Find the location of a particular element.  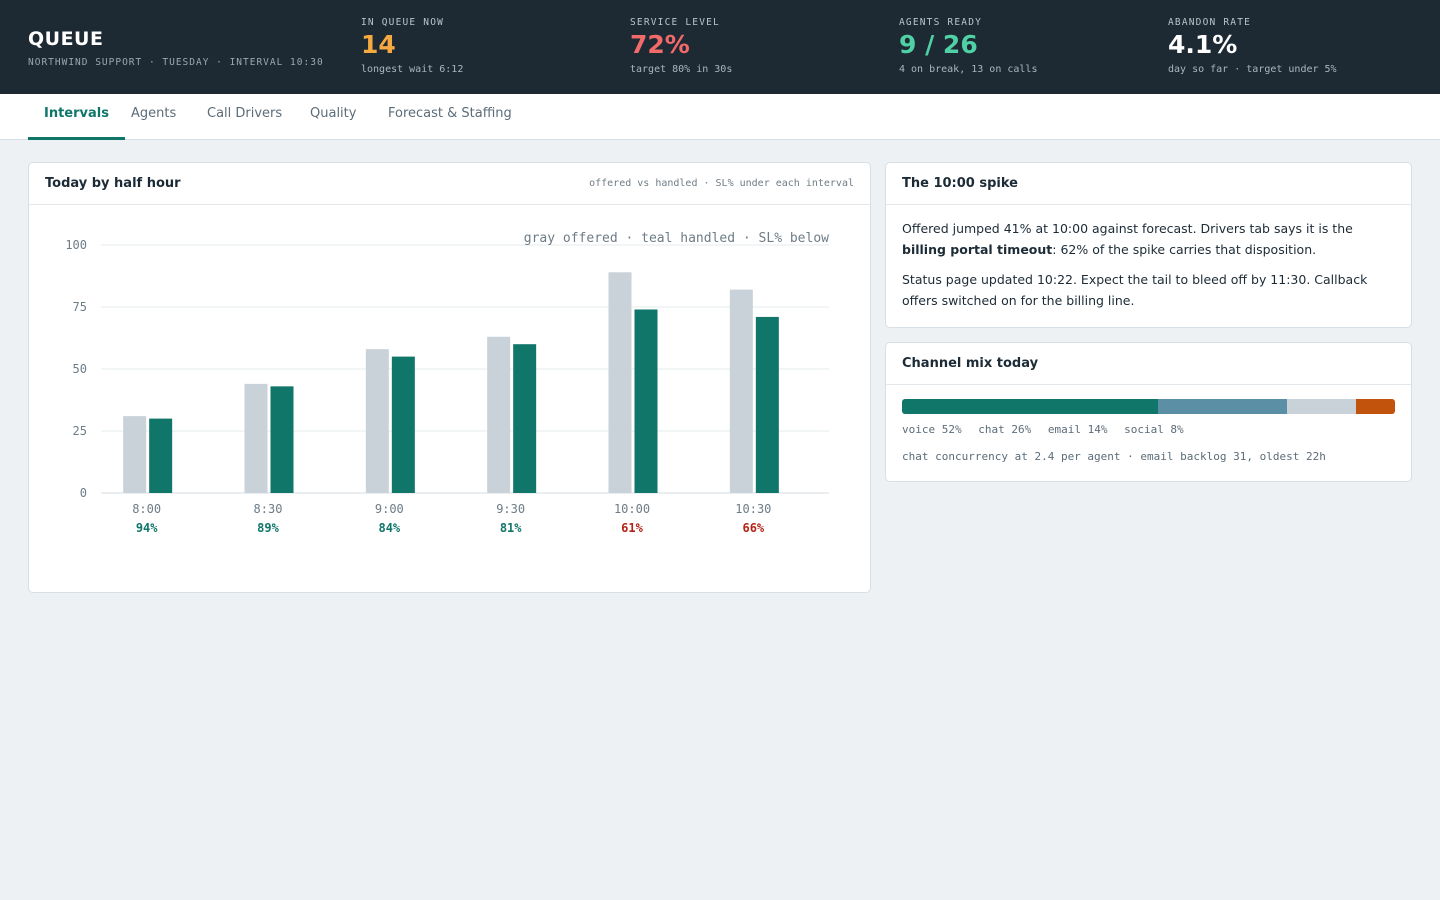

kpi-label: AGENTS READY is located at coordinates (941, 22).